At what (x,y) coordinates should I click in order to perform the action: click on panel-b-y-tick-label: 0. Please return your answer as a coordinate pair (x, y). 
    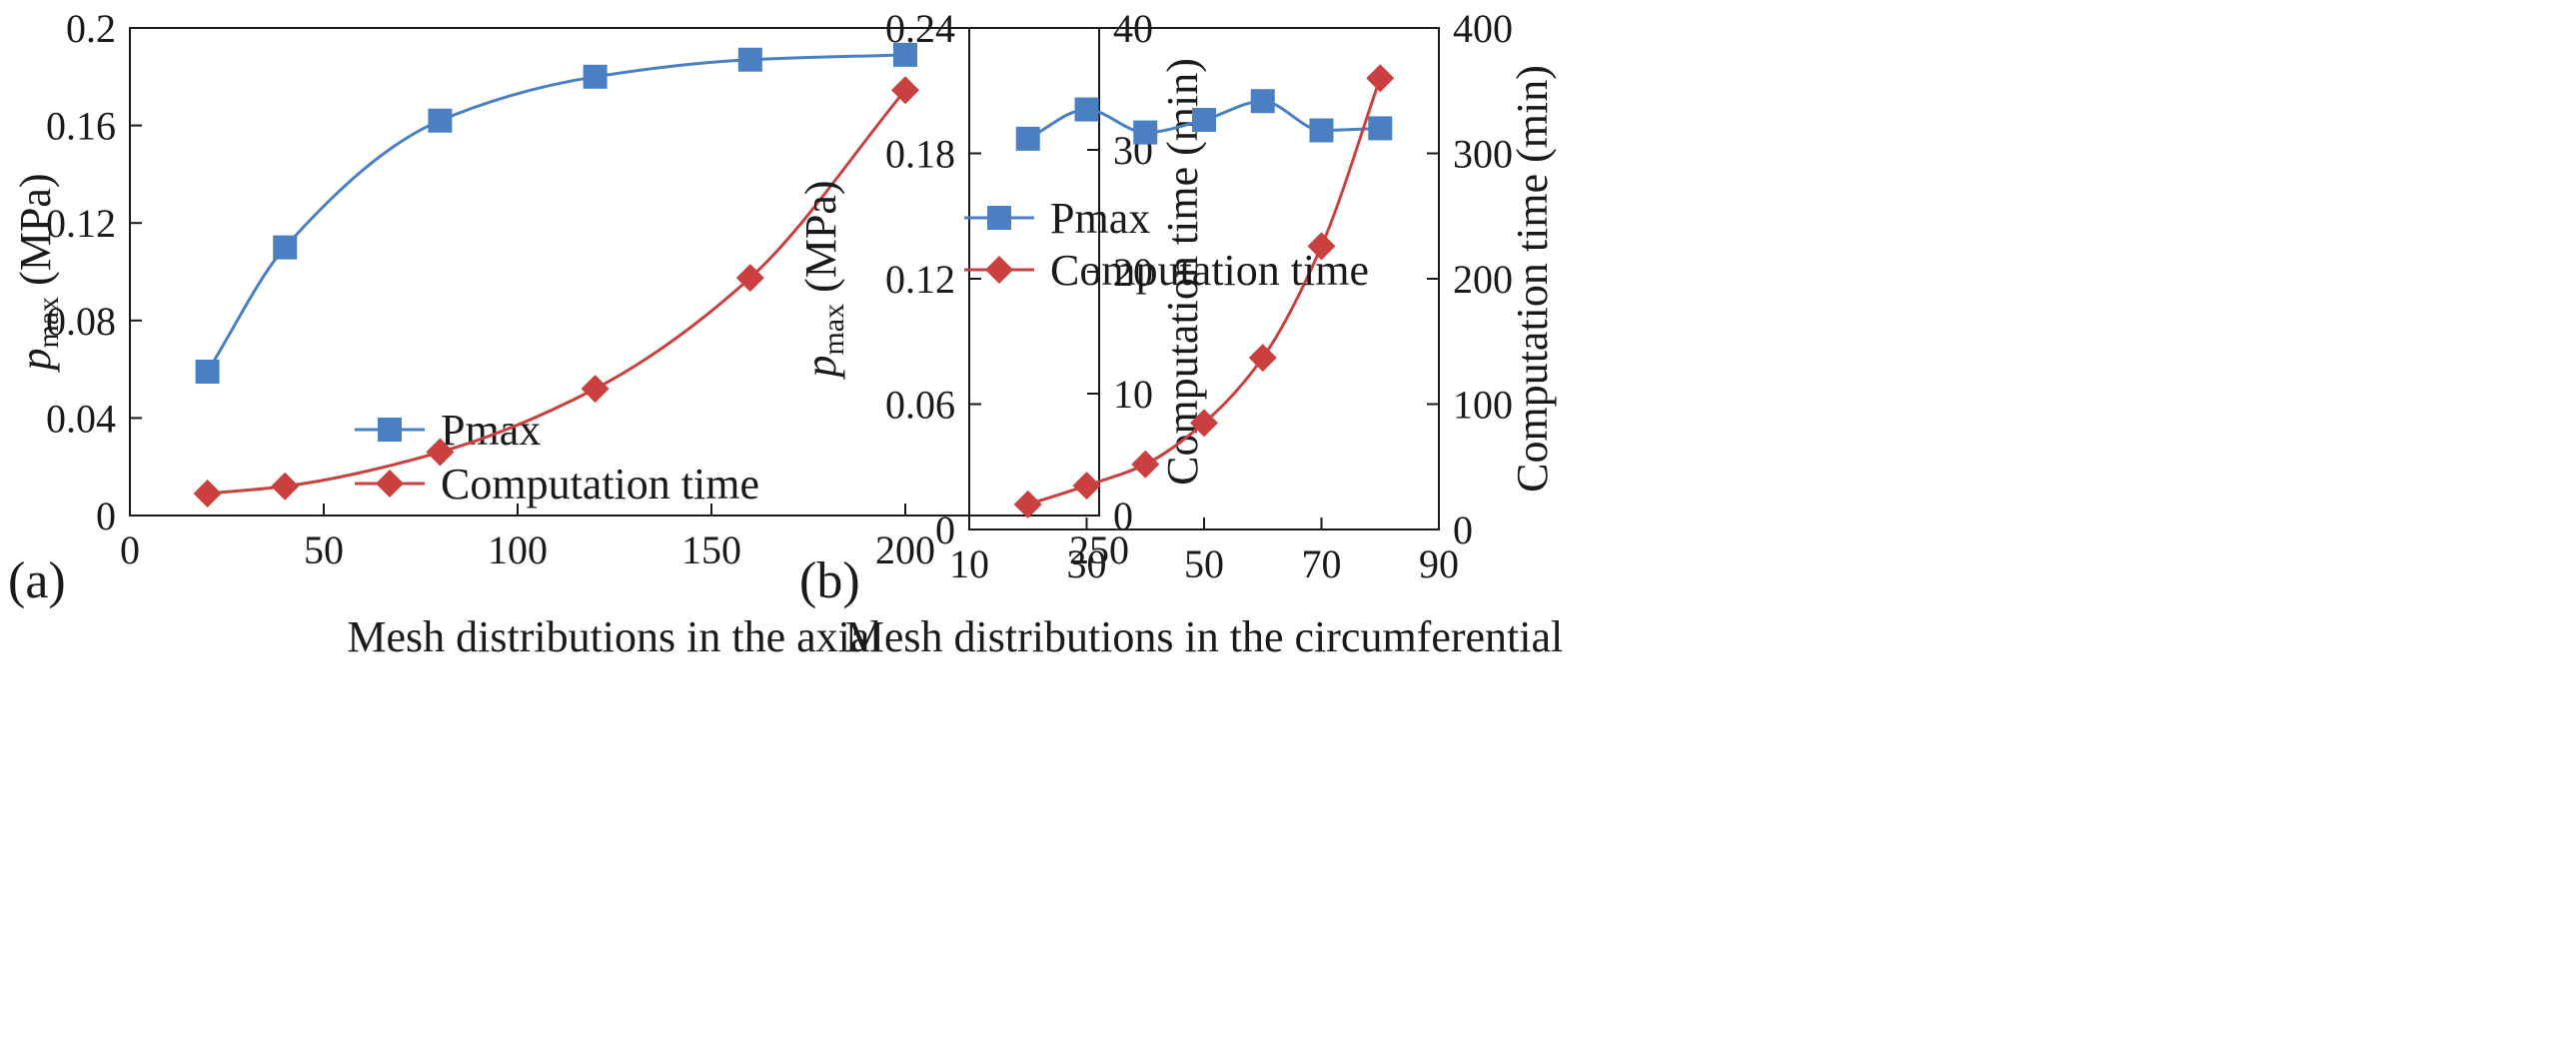
    Looking at the image, I should click on (945, 530).